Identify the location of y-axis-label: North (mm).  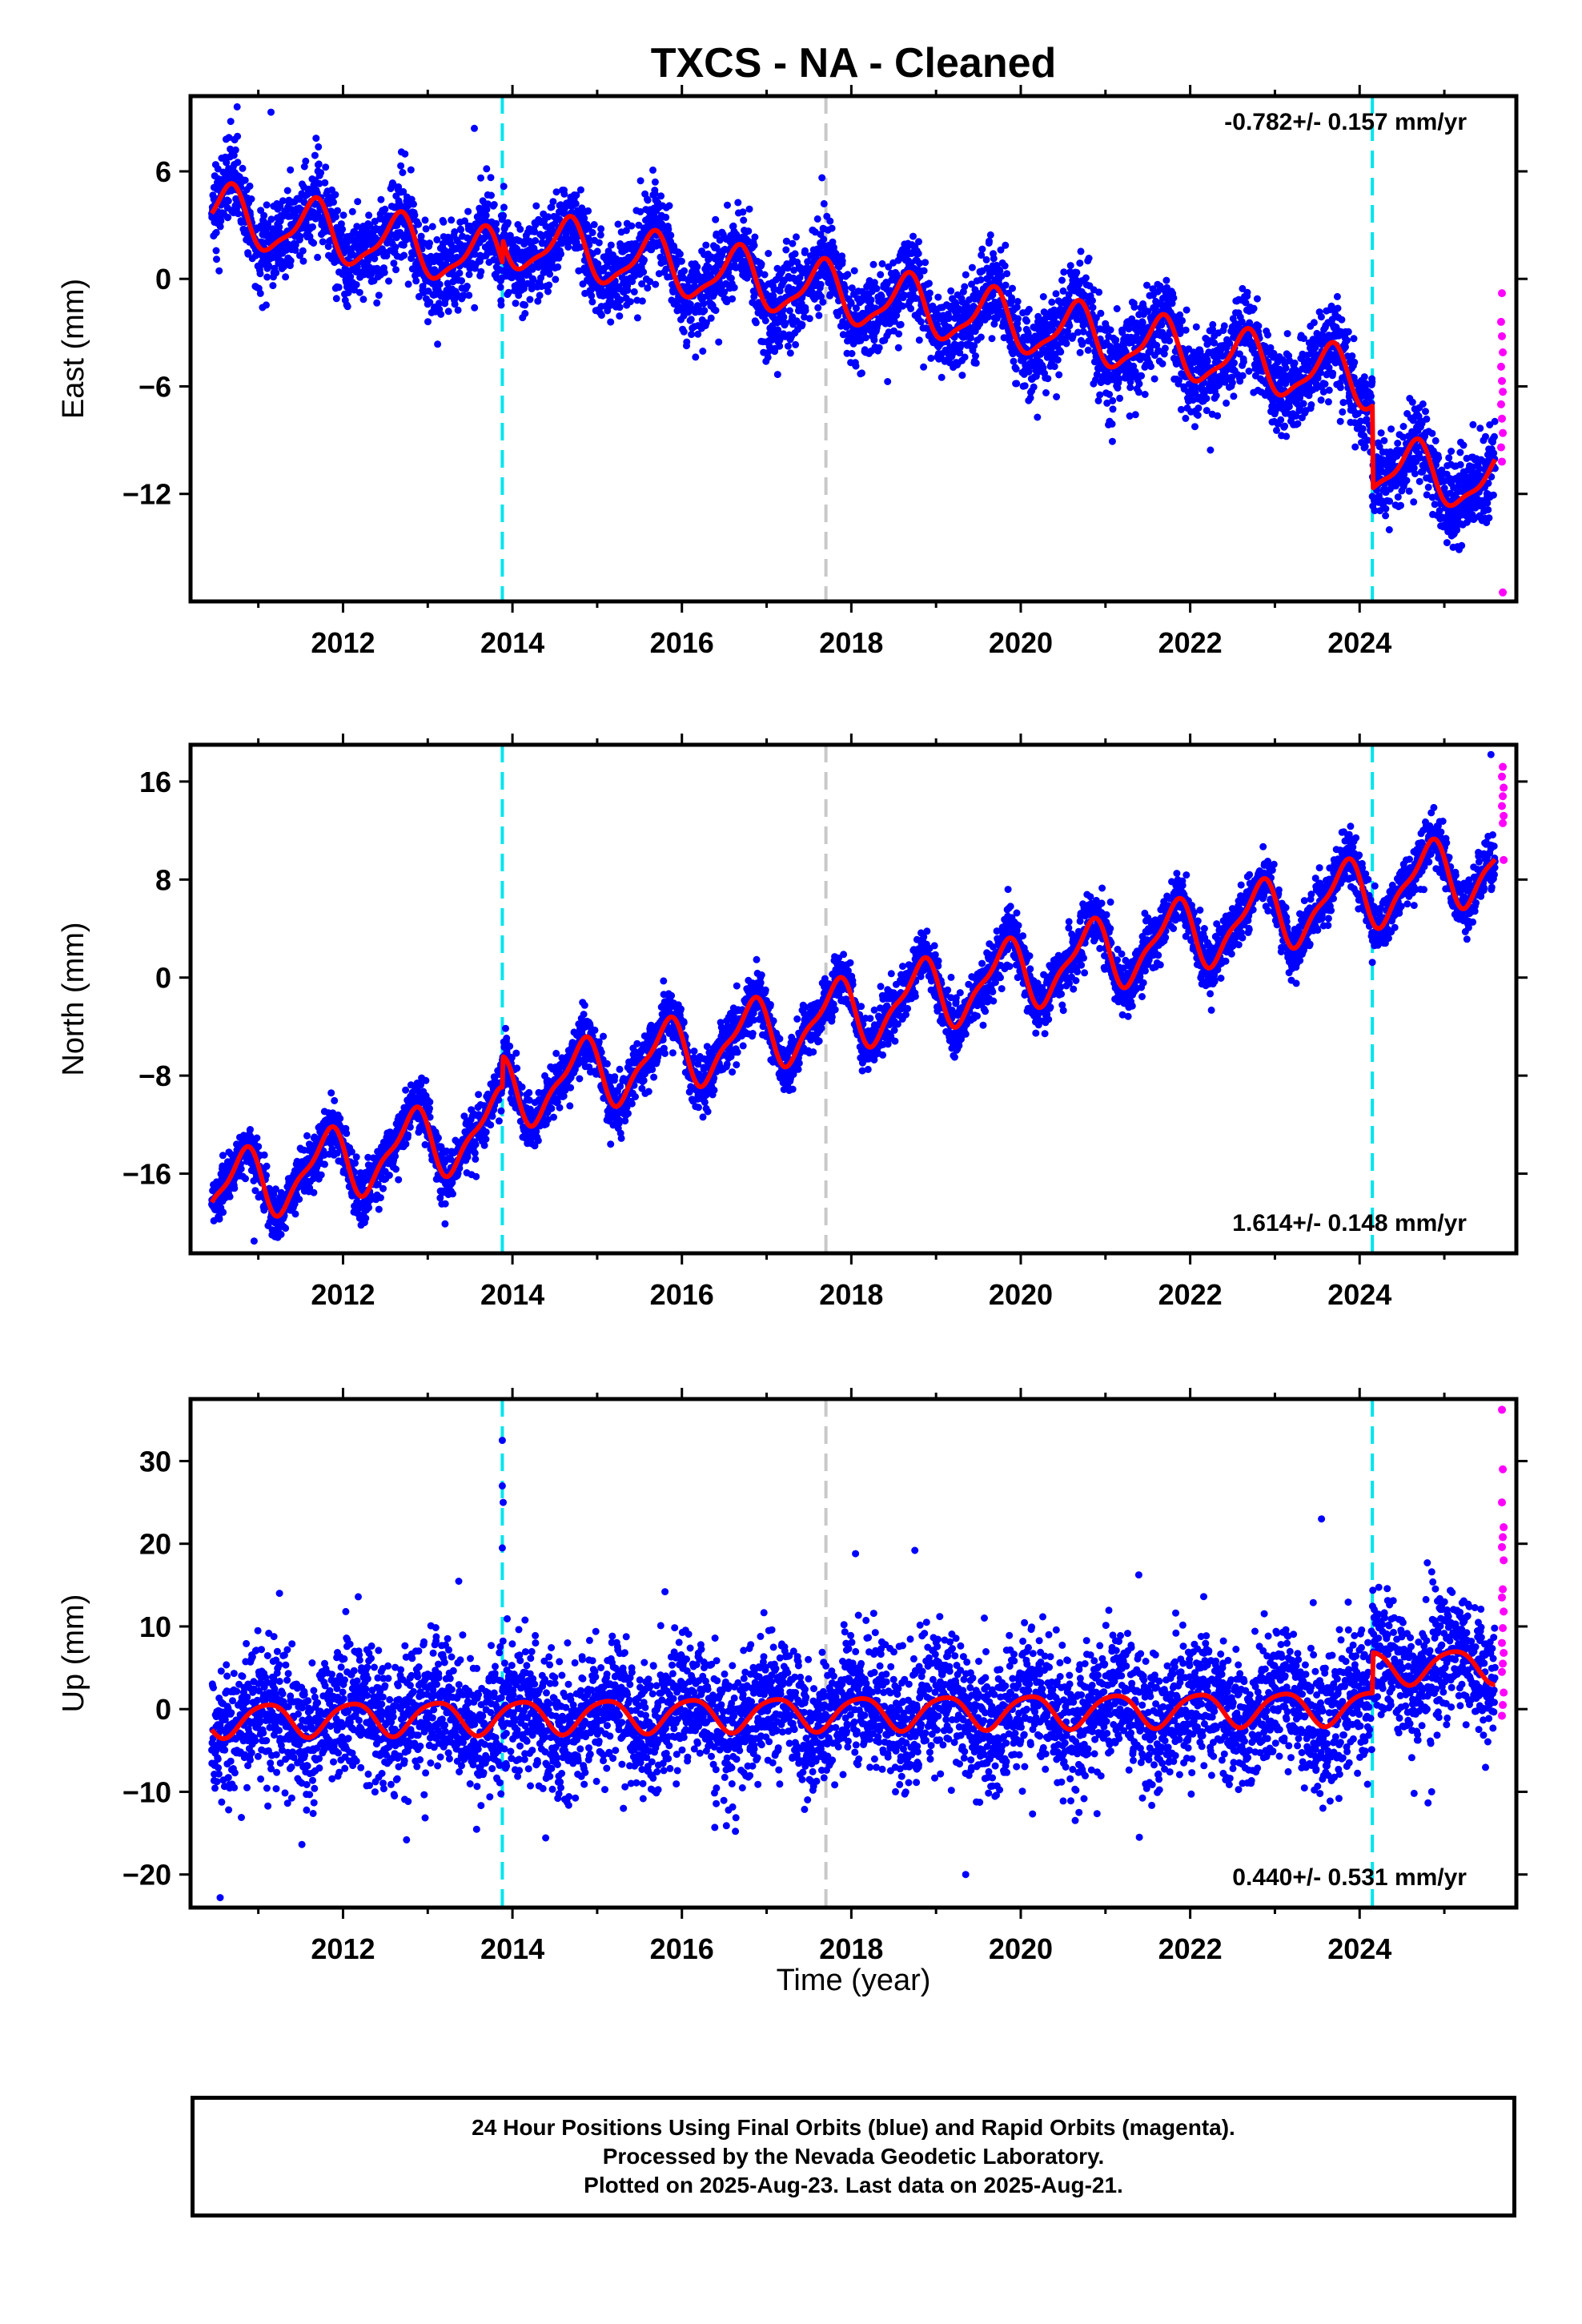
(74, 999).